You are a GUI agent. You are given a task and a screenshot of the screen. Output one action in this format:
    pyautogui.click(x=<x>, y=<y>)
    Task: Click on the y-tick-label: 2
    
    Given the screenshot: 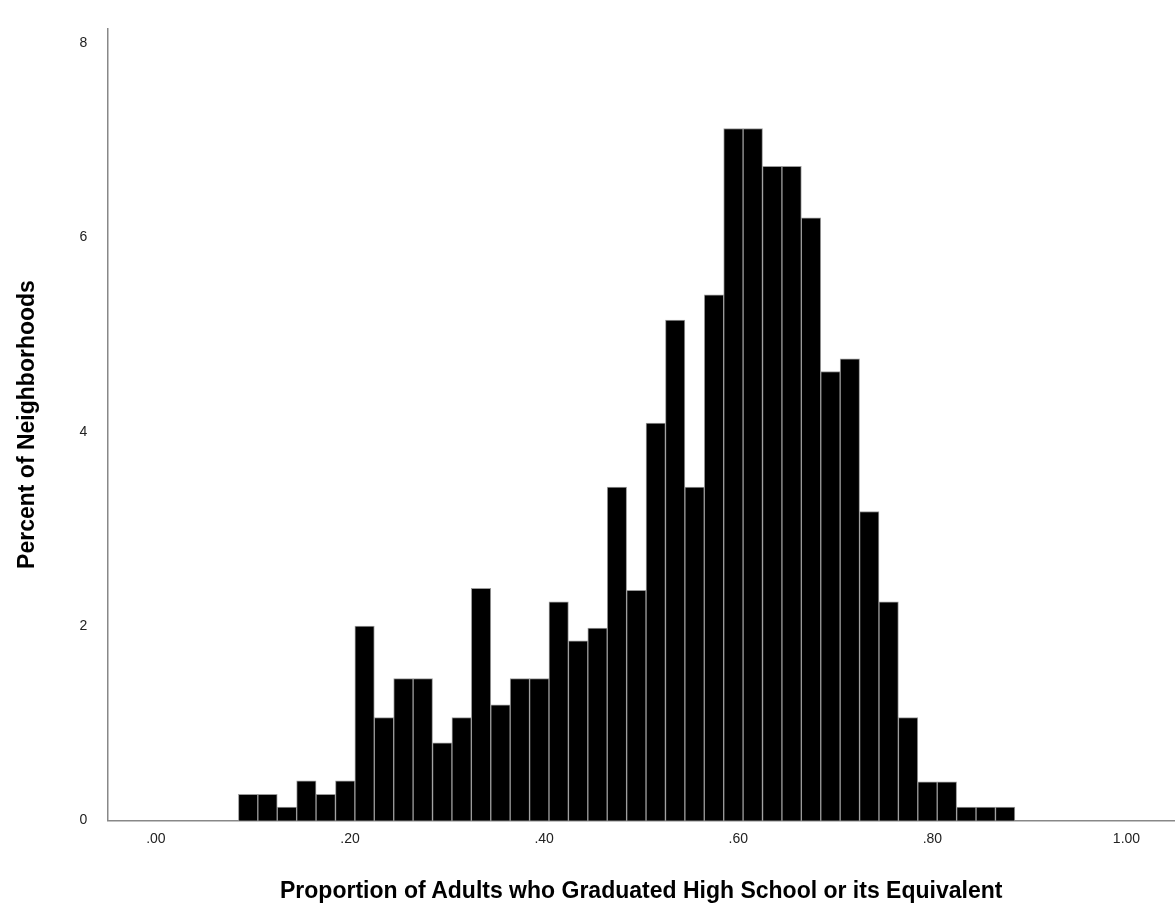 What is the action you would take?
    pyautogui.click(x=83, y=625)
    